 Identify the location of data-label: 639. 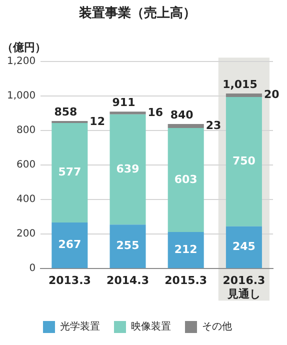
(128, 169).